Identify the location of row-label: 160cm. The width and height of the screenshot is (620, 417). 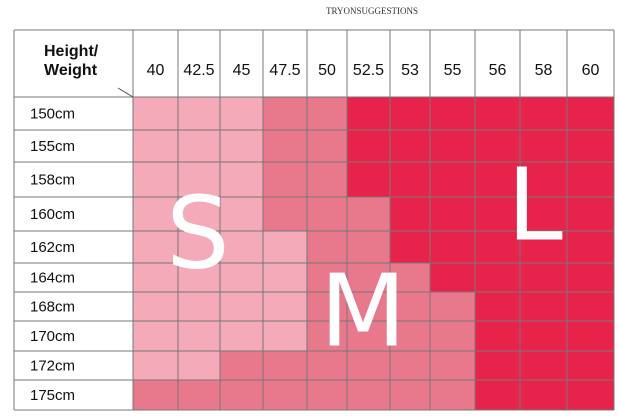
(52, 214).